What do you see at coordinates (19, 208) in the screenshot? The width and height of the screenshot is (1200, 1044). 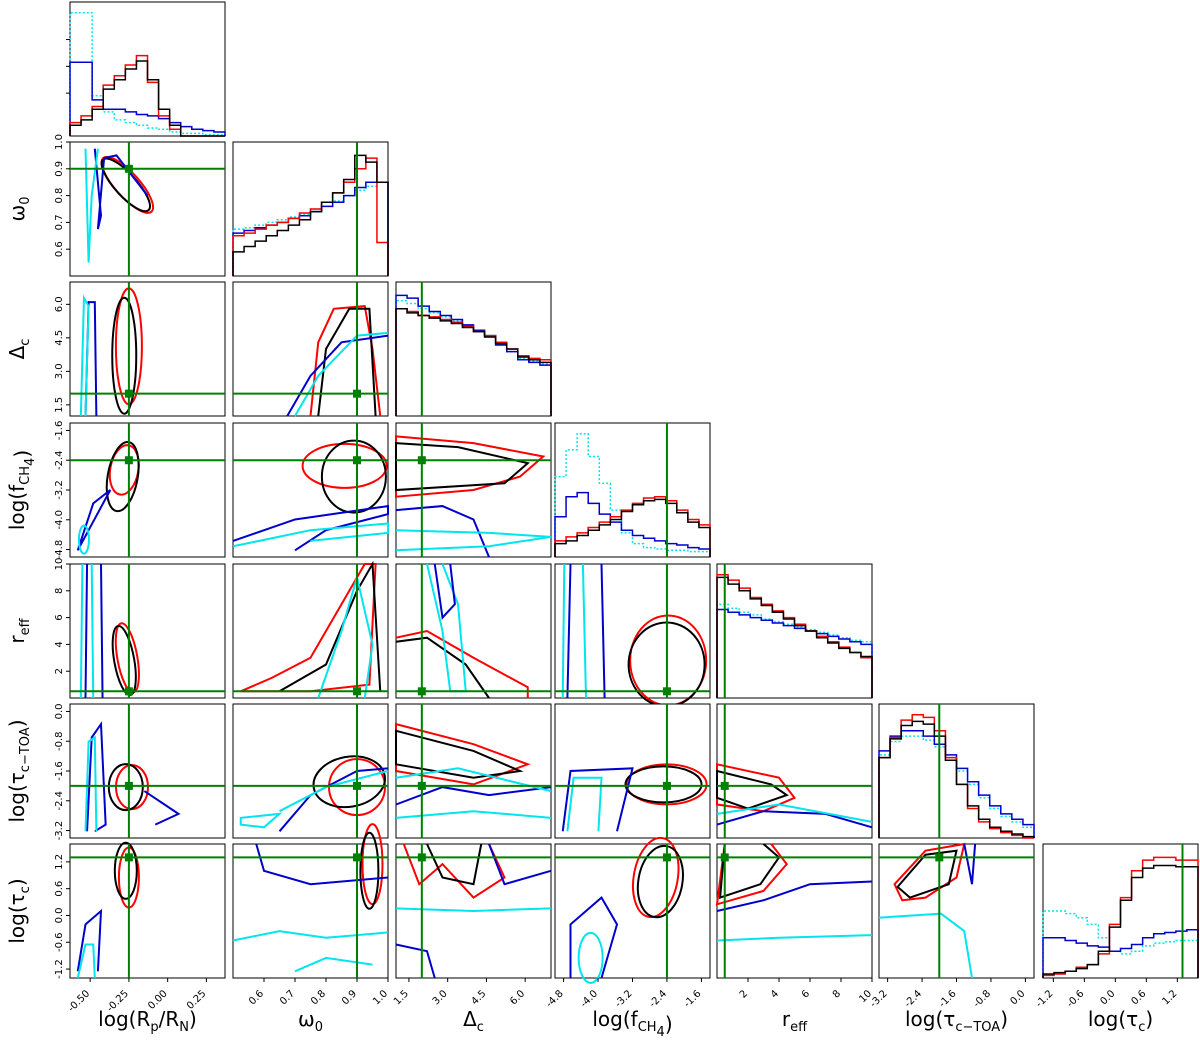 I see `ylabel-1: ω0` at bounding box center [19, 208].